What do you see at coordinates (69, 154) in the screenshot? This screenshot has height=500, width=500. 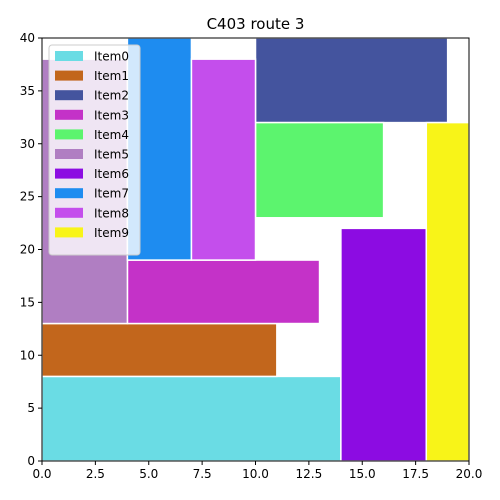 I see `legend-swatch-item5` at bounding box center [69, 154].